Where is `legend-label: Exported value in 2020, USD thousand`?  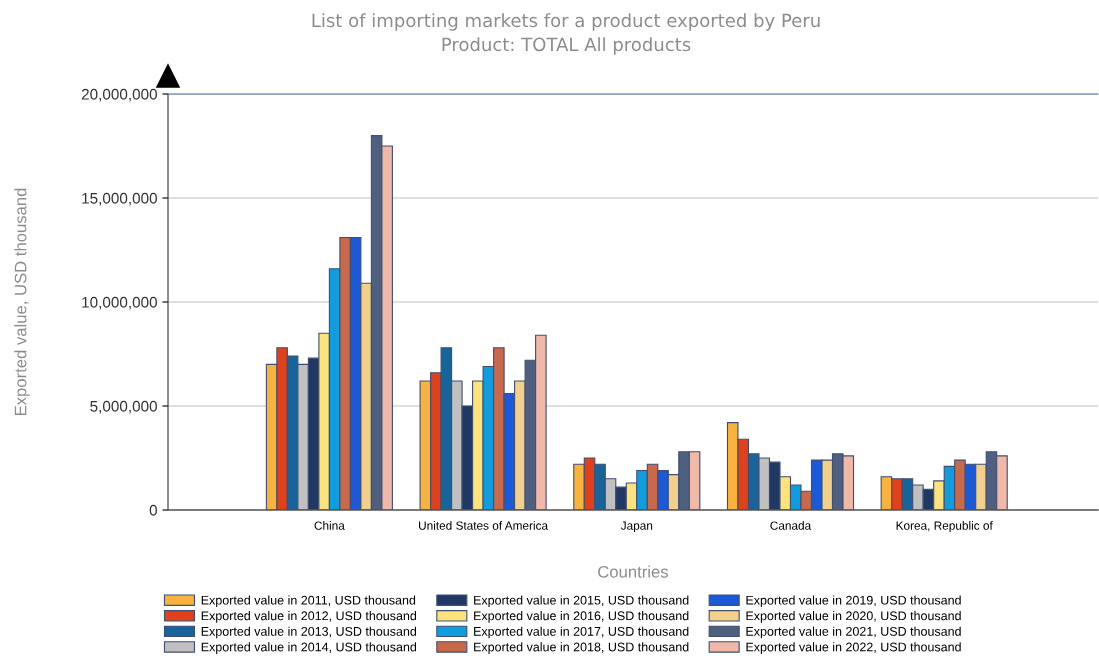 legend-label: Exported value in 2020, USD thousand is located at coordinates (853, 617).